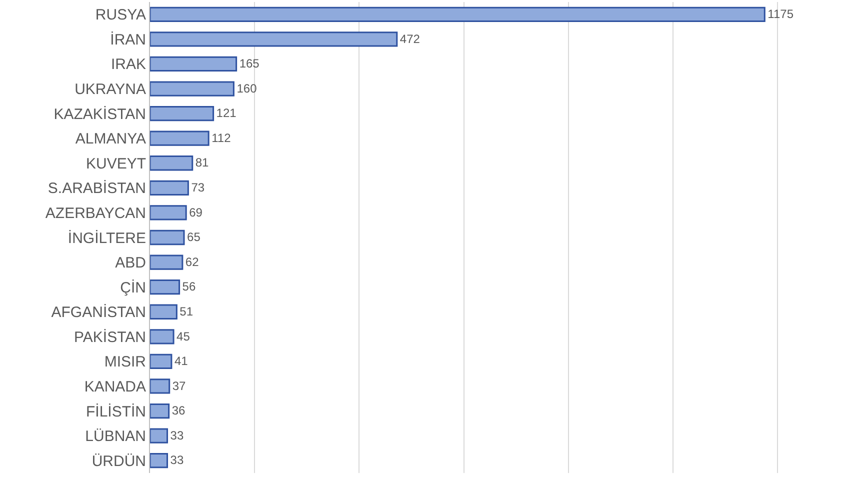 This screenshot has height=477, width=847. Describe the element at coordinates (181, 361) in the screenshot. I see `data-label: 41` at that location.